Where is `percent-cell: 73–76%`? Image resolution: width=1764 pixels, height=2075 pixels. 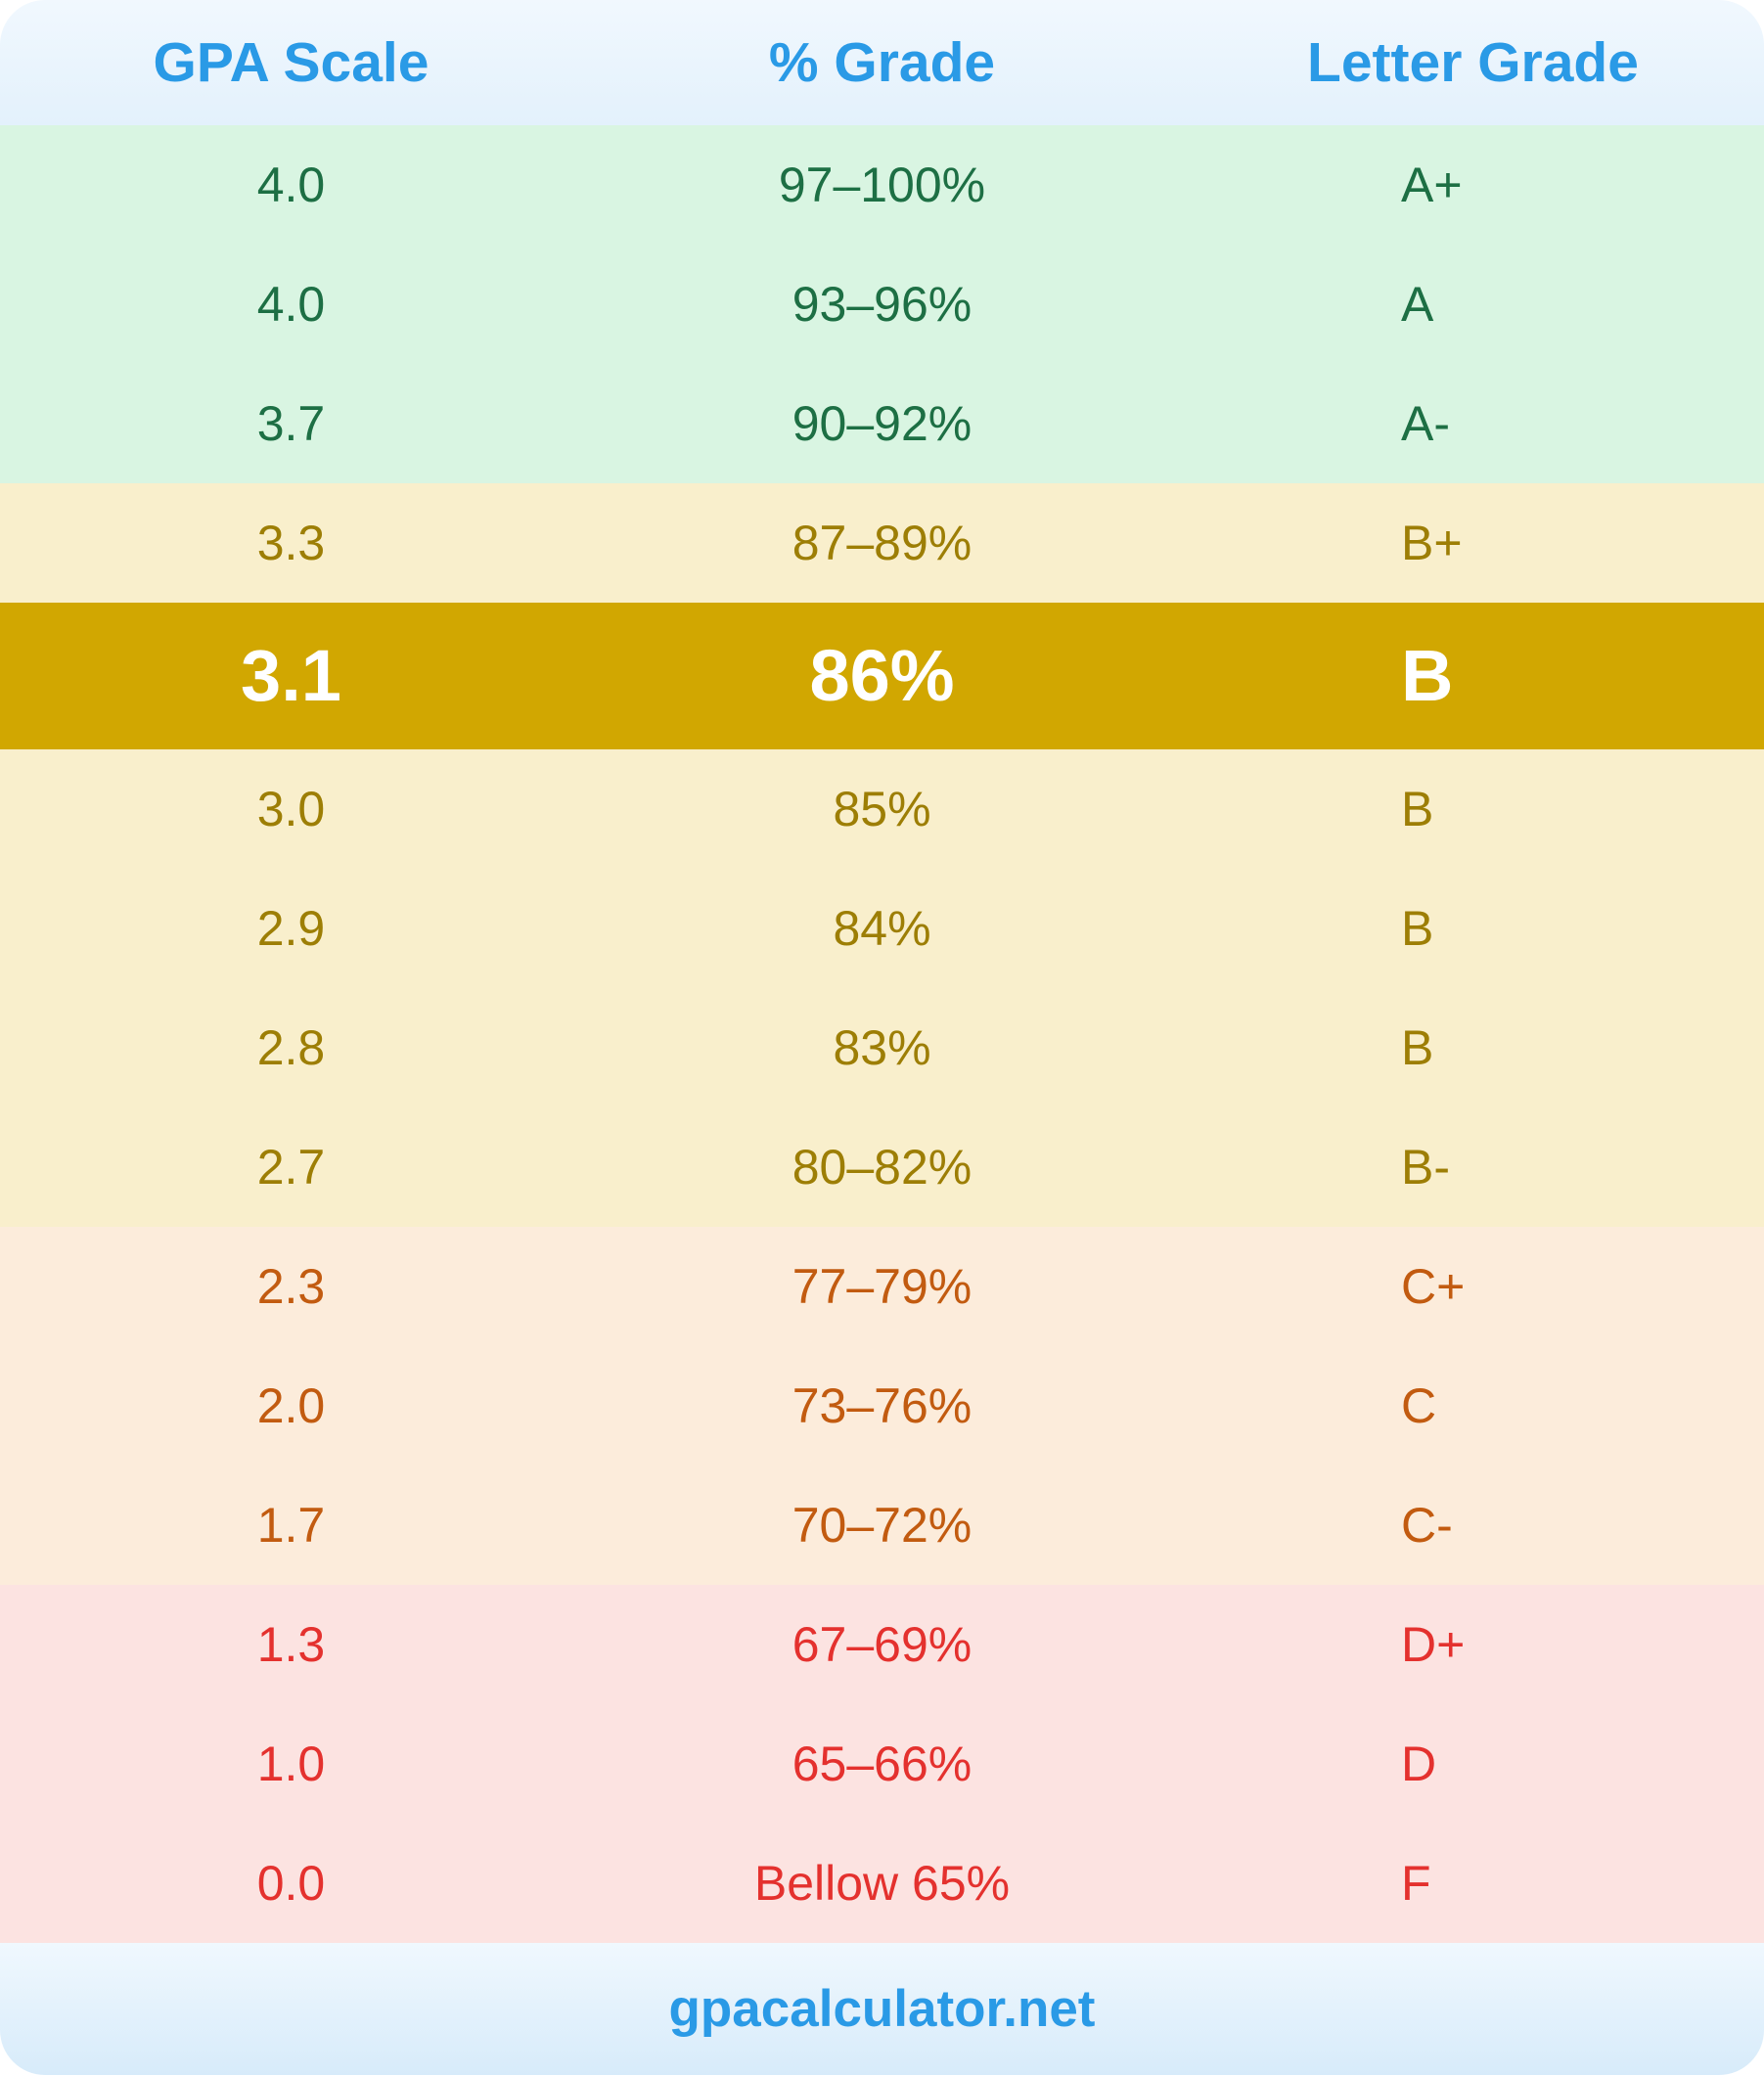 percent-cell: 73–76% is located at coordinates (882, 1405).